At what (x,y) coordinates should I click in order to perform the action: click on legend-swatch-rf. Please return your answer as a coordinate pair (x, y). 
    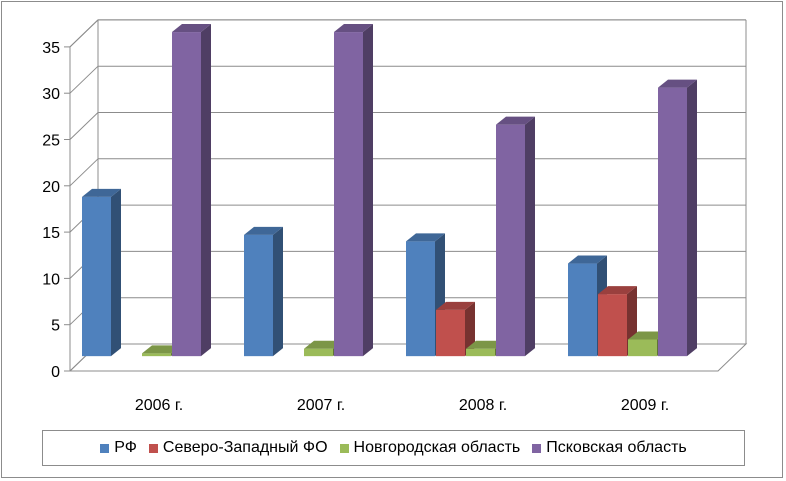
    Looking at the image, I should click on (105, 448).